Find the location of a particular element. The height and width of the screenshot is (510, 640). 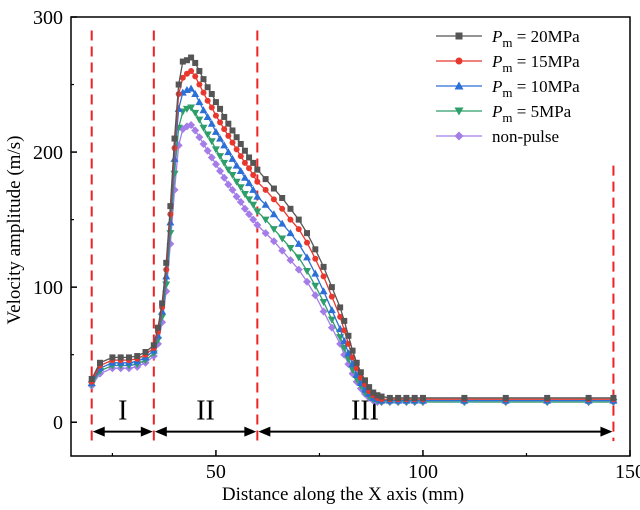

region-label: I is located at coordinates (122, 411).